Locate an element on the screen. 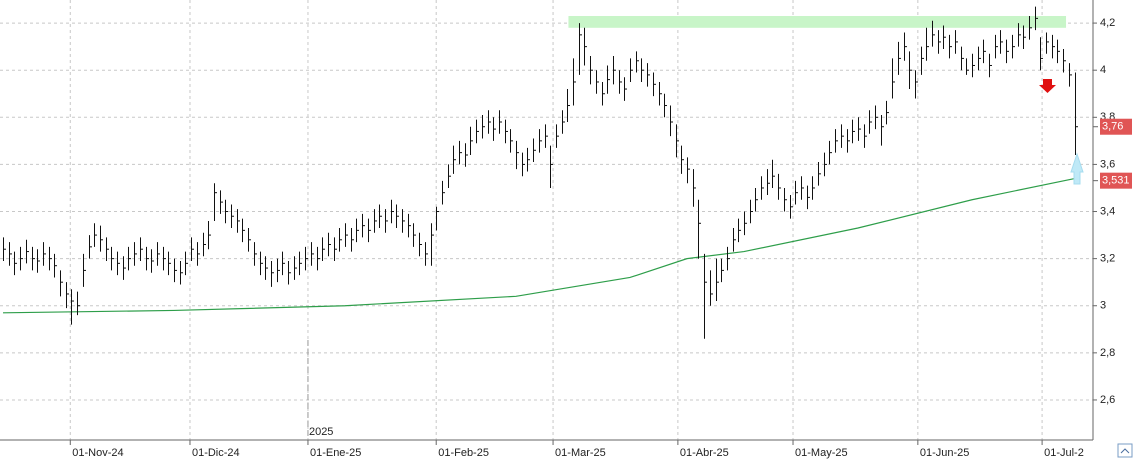  x-tick-label: 01-Mar-25 is located at coordinates (580, 453).